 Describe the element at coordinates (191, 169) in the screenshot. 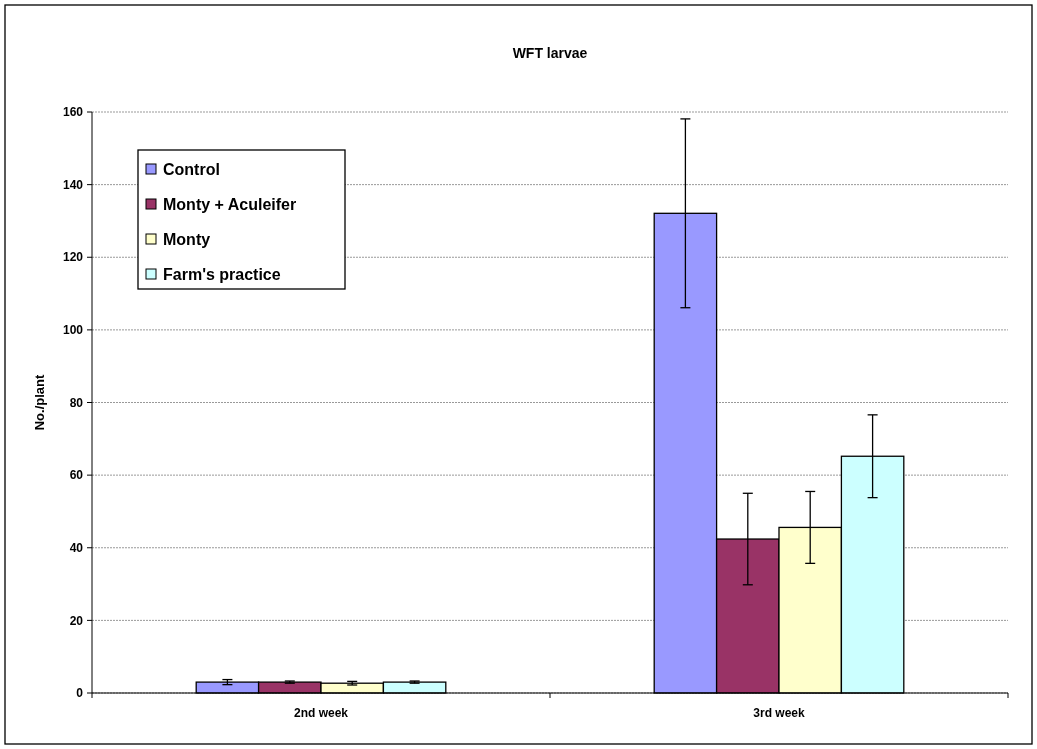

I see `legend-label: Control` at that location.